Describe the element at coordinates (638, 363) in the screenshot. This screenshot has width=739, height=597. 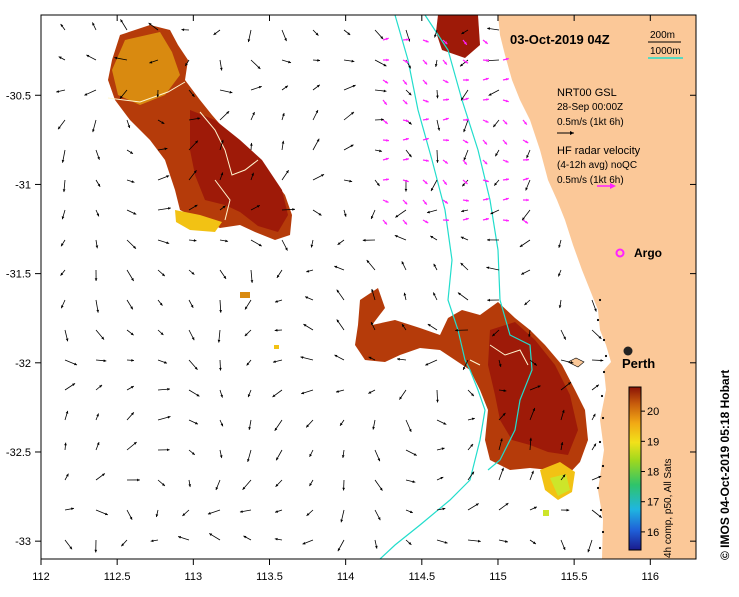
I see `perth-label: Perth` at that location.